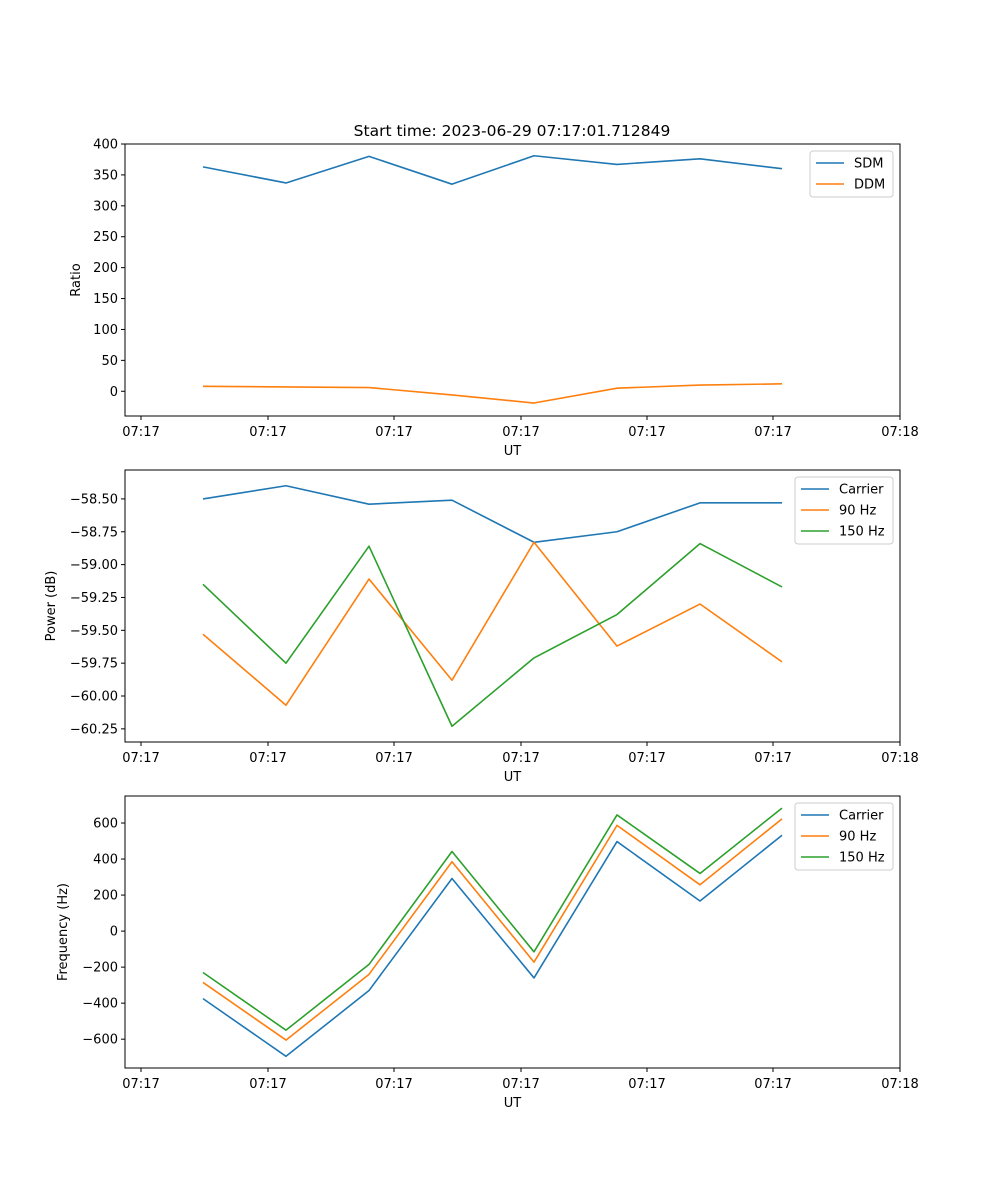 This screenshot has height=1200, width=1000. I want to click on legend: SDM DDM, so click(851, 174).